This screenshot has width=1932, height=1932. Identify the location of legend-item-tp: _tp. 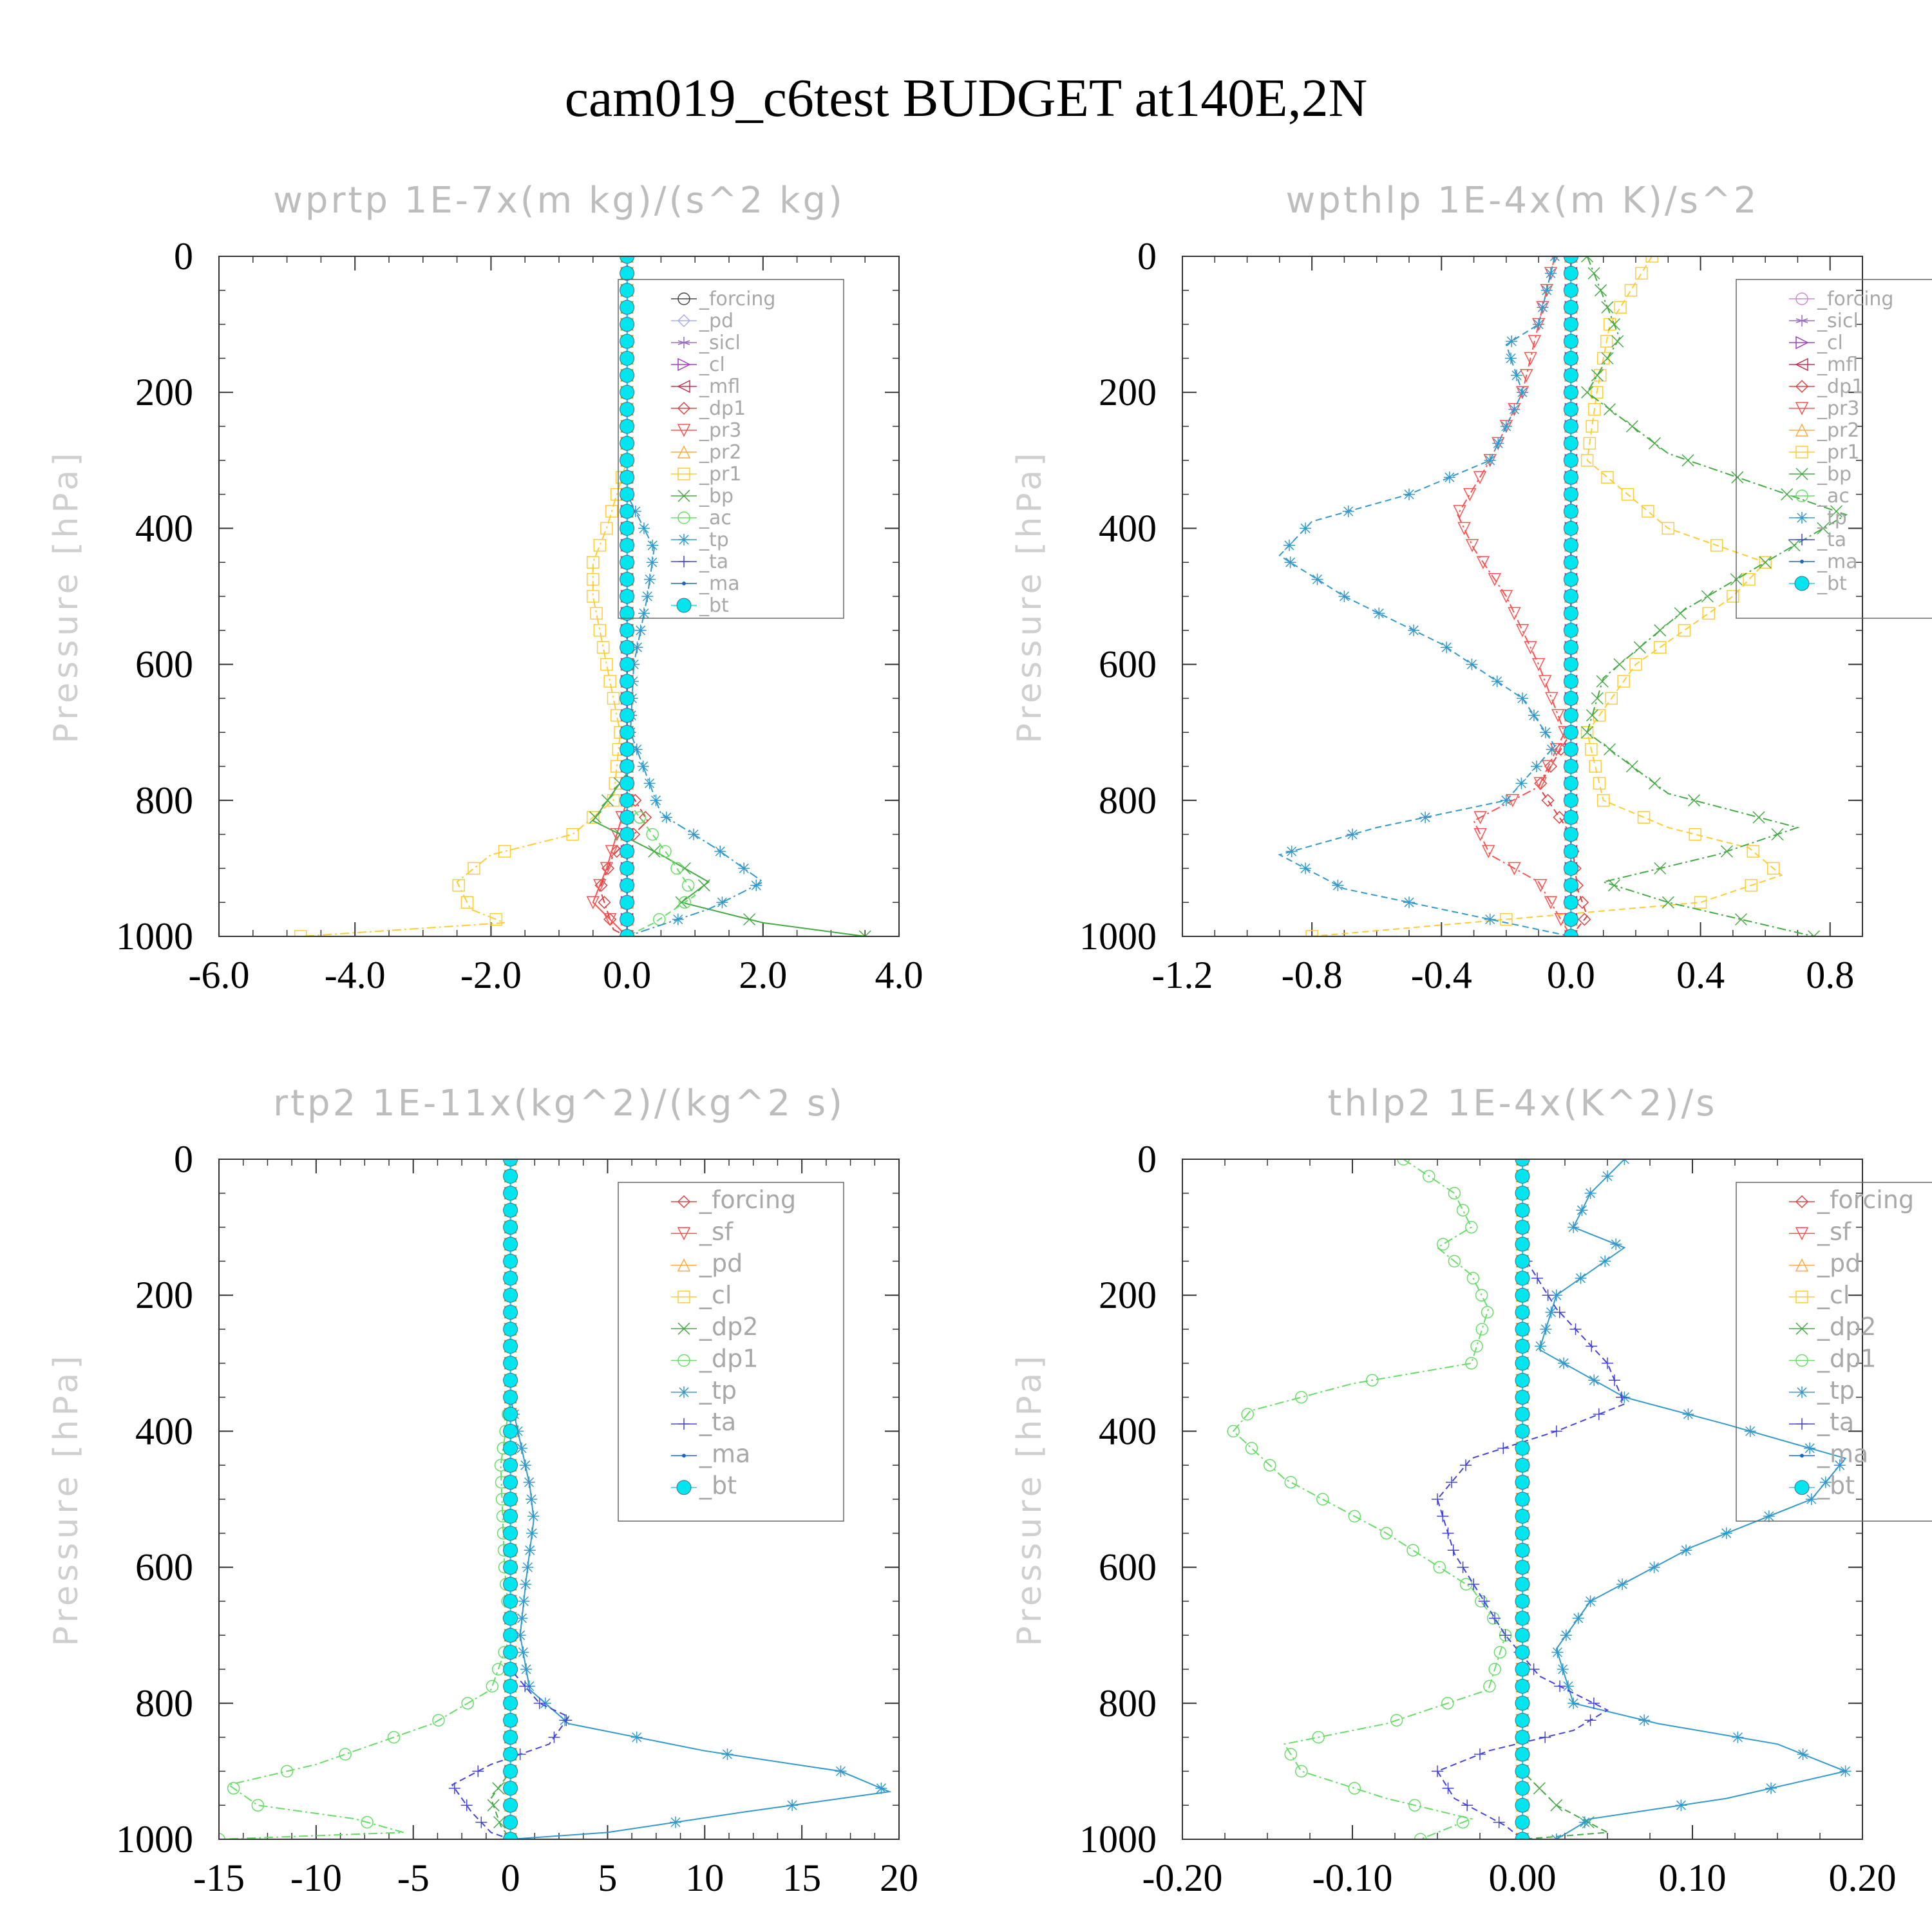
(700, 540).